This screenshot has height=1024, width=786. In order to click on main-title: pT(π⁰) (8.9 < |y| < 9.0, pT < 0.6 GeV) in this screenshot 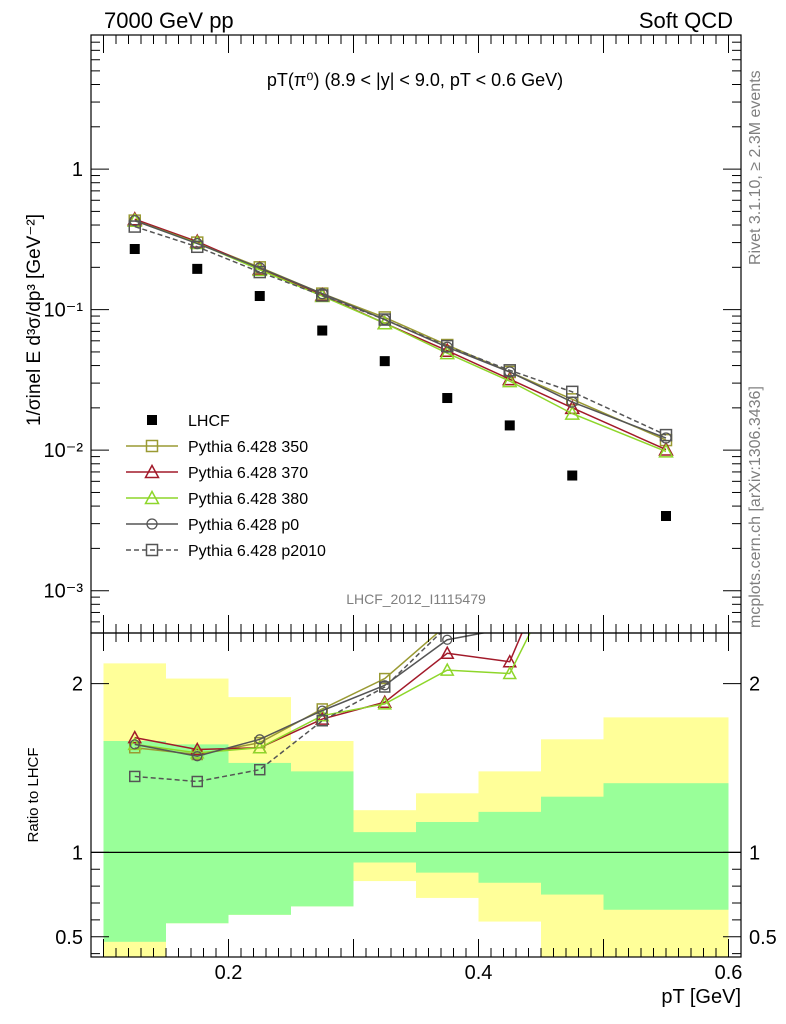, I will do `click(415, 80)`.